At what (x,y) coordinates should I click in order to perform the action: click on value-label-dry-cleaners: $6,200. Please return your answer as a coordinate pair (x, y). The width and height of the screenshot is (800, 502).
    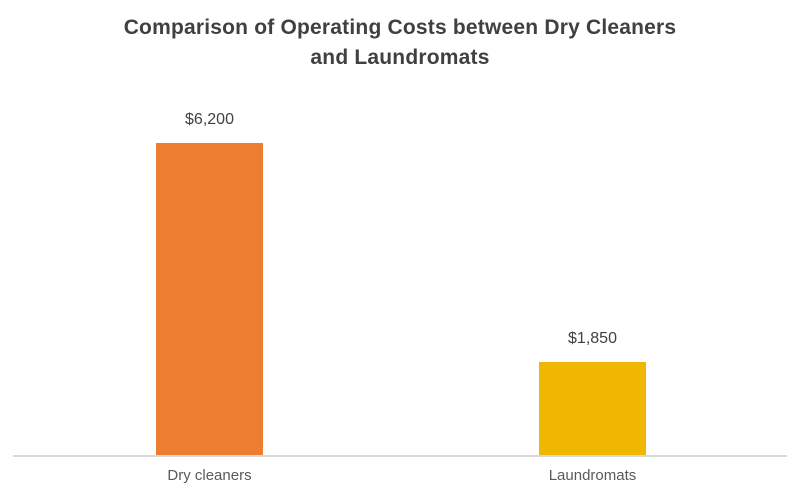
    Looking at the image, I should click on (209, 119).